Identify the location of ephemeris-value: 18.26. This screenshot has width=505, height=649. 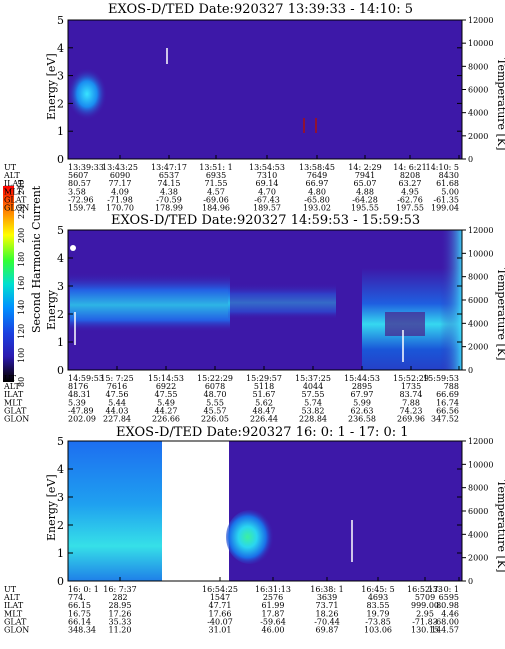
(327, 613).